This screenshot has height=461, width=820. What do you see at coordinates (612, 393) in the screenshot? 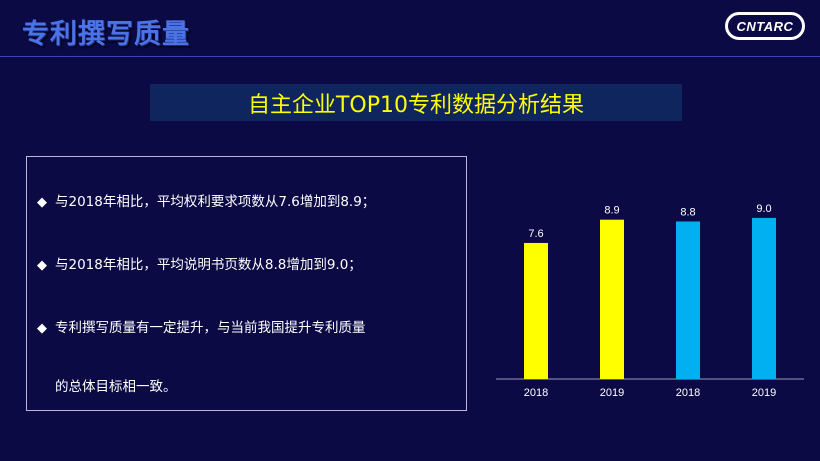
I see `x-tick-label-1: 2019` at bounding box center [612, 393].